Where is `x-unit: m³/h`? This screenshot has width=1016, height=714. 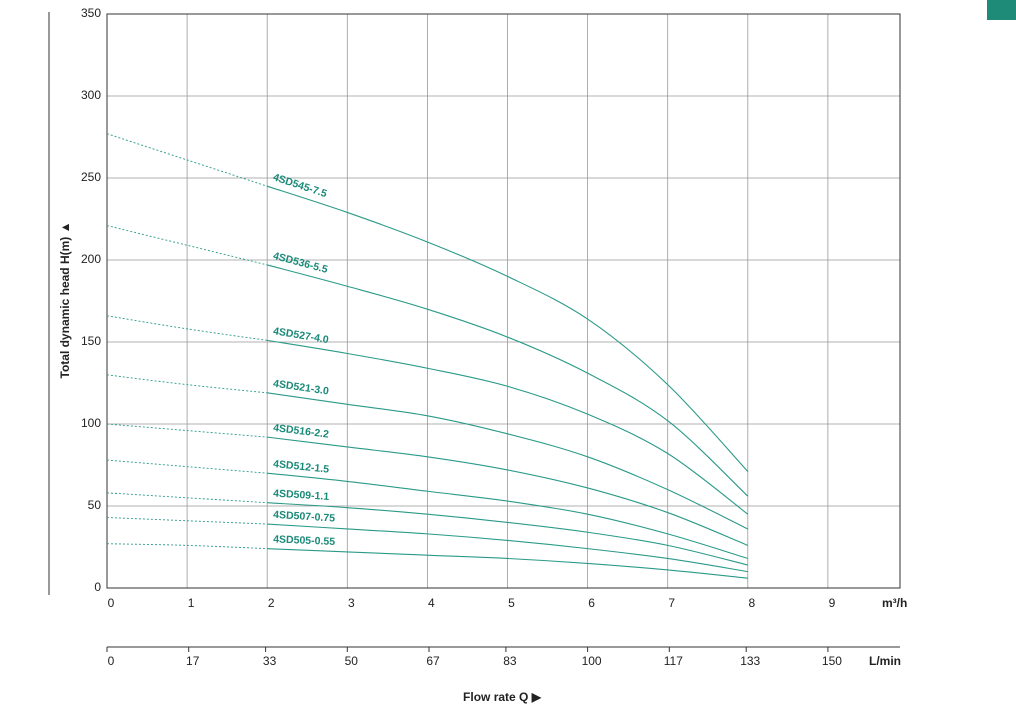 x-unit: m³/h is located at coordinates (894, 603).